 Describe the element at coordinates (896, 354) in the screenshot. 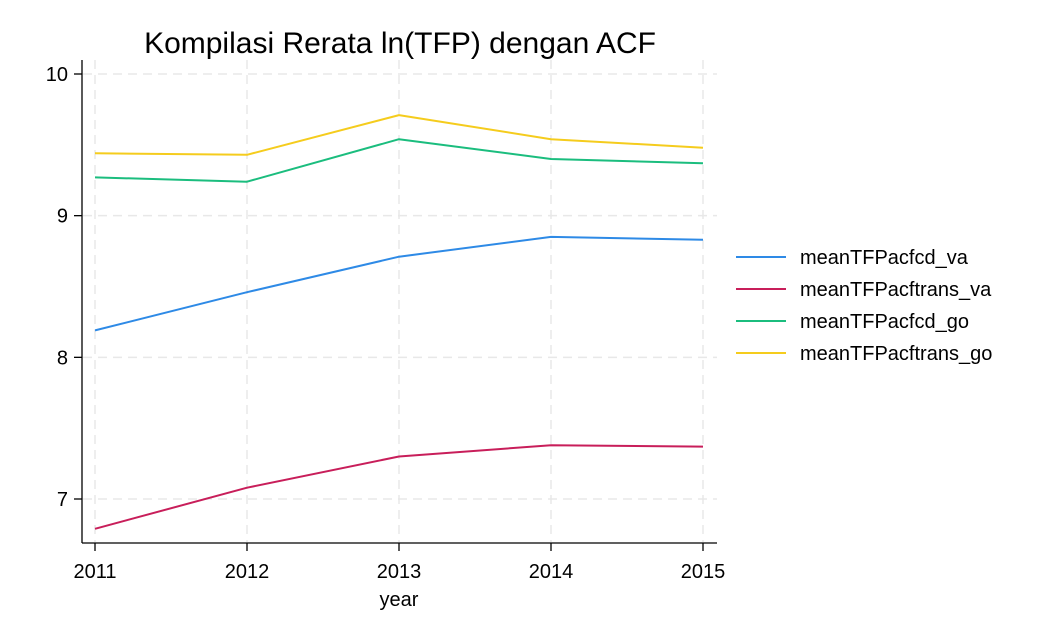

I see `legend-label: meanTFPacftrans_go` at that location.